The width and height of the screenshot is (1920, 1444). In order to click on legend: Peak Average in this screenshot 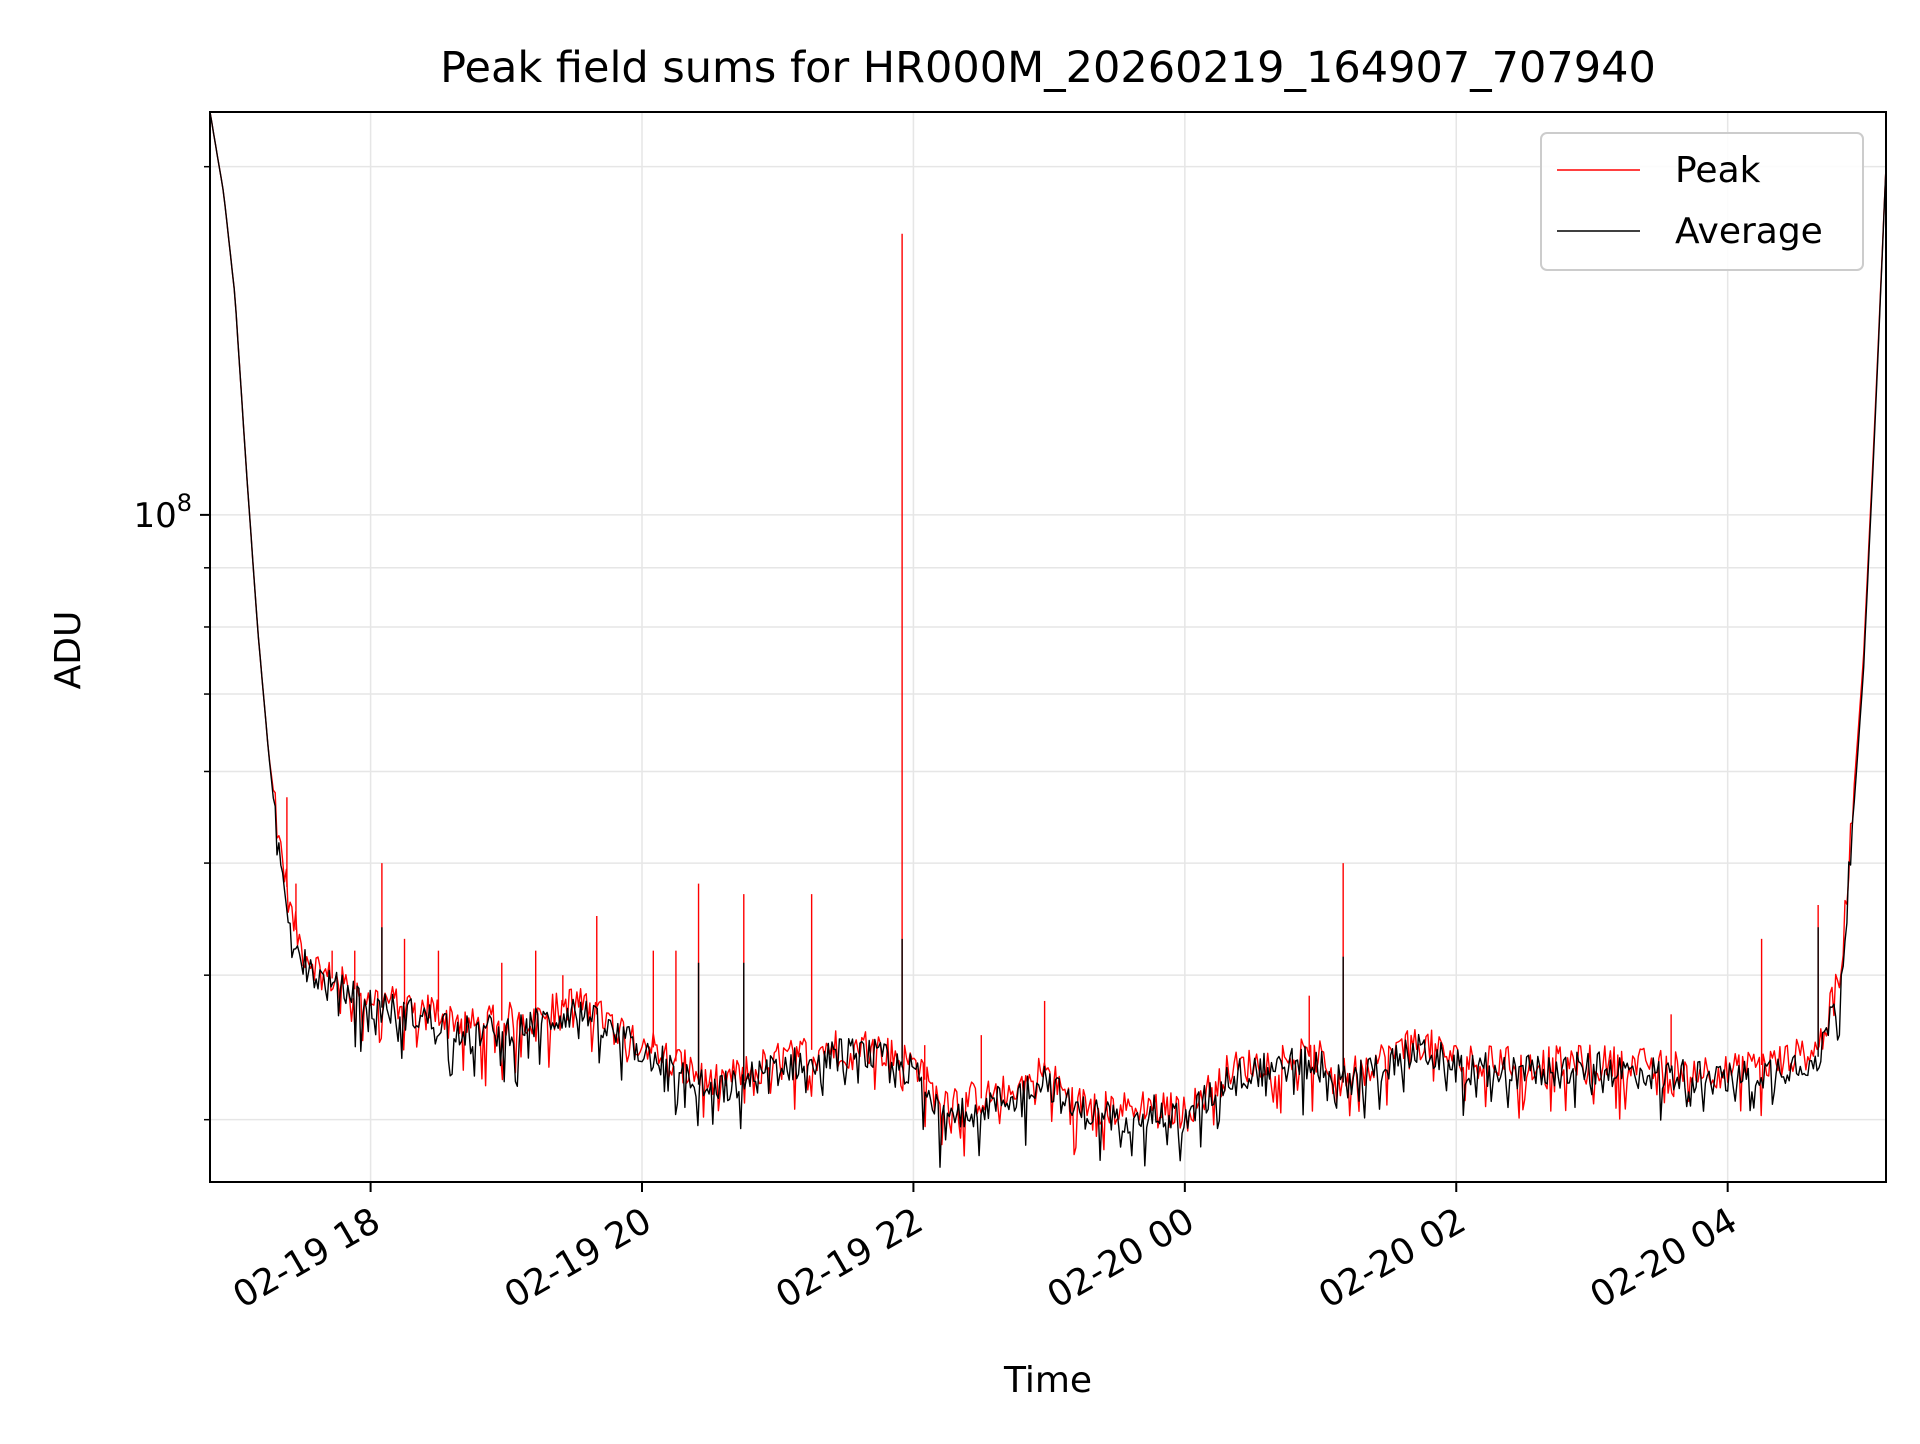, I will do `click(1702, 201)`.